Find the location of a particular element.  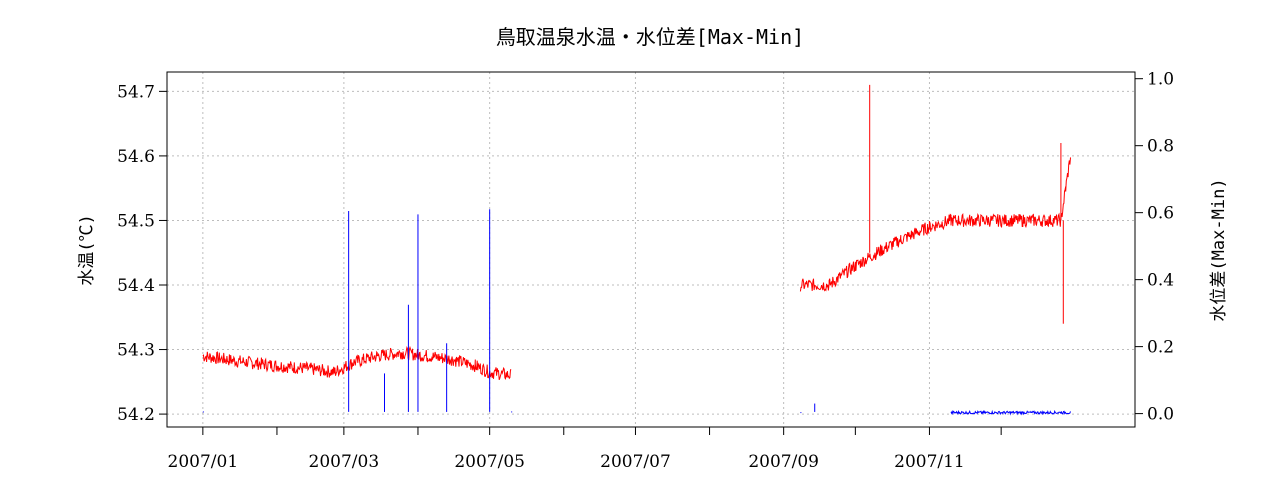

y-right-tick-label: 0.4 is located at coordinates (1160, 281).